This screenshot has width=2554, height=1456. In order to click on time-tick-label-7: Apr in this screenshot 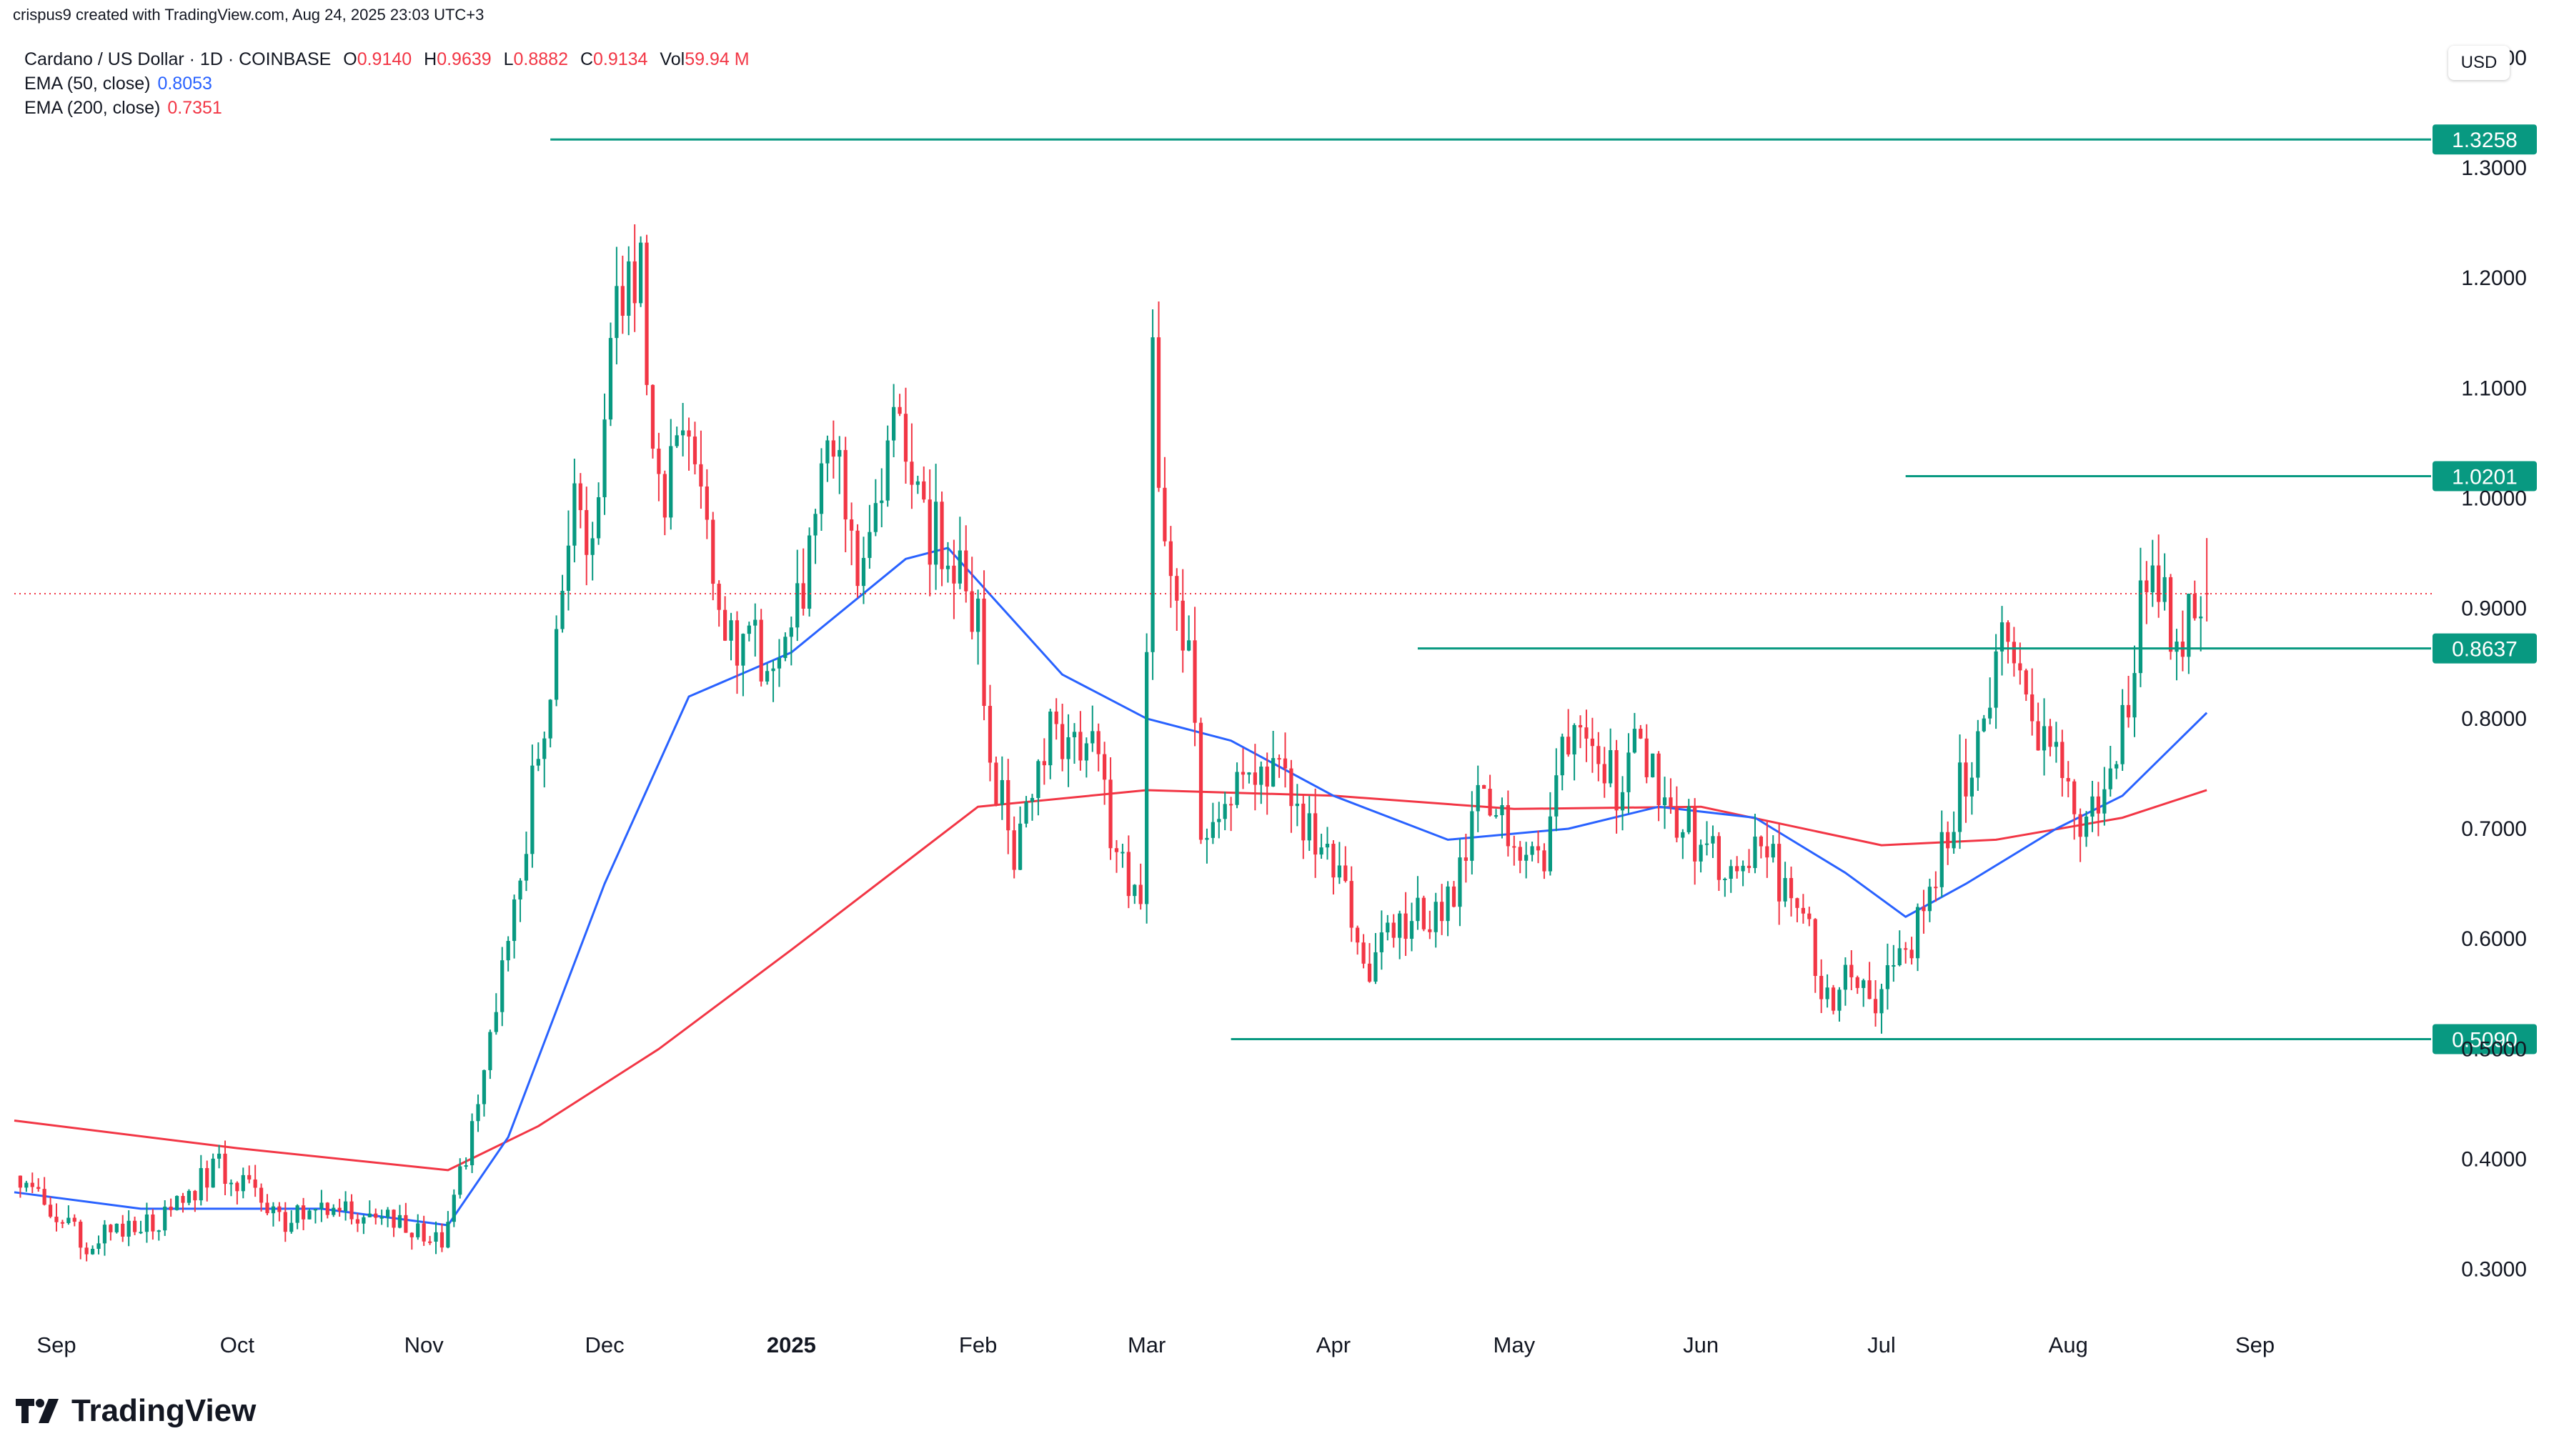, I will do `click(1333, 1344)`.